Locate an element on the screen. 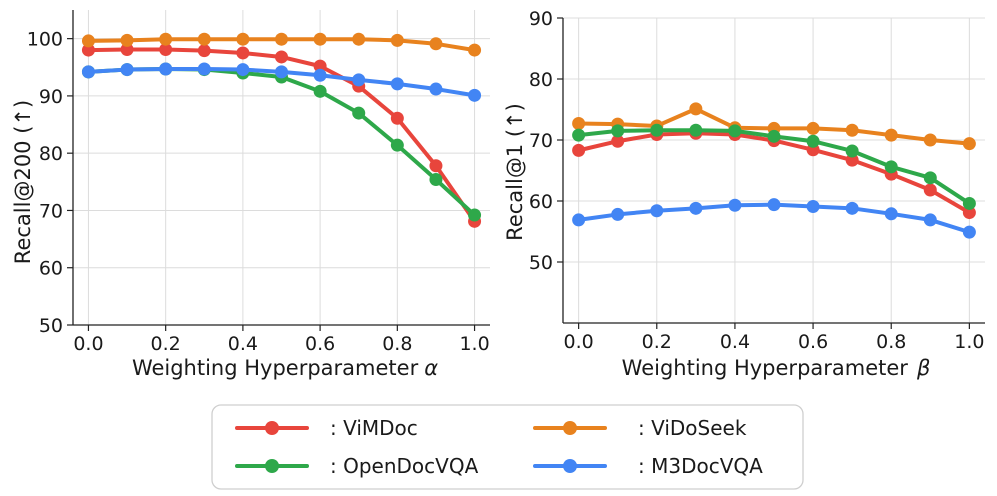 This screenshot has width=997, height=496. y-tick-label: 60 is located at coordinates (541, 202).